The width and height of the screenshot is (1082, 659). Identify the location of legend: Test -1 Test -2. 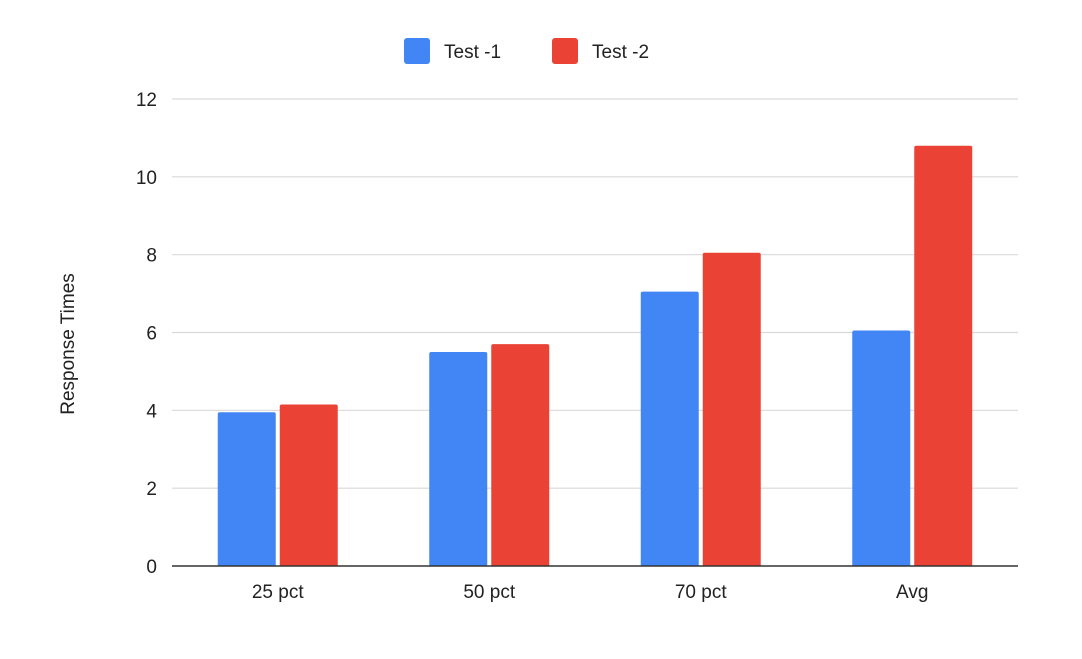
(526, 51).